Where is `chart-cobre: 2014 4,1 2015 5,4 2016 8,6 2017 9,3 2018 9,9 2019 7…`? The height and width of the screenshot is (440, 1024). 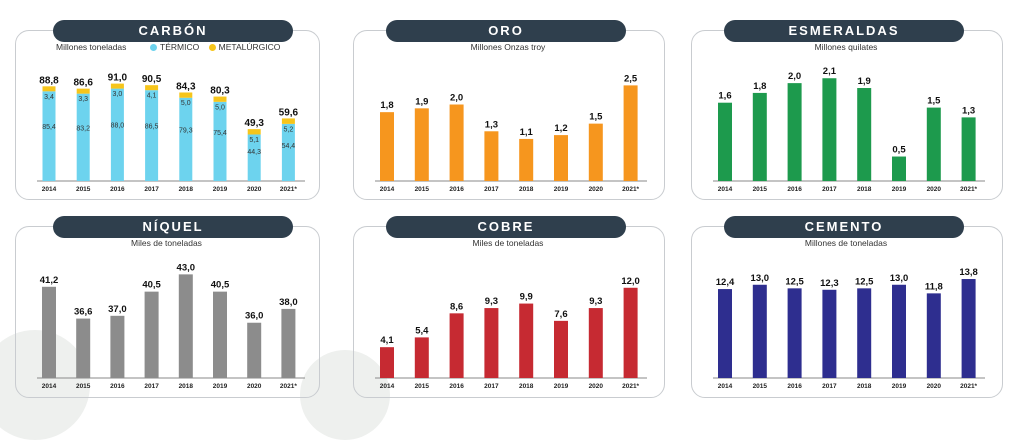 chart-cobre: 2014 4,1 2015 5,4 2016 8,6 2017 9,3 2018 9,9 2019 7… is located at coordinates (511, 333).